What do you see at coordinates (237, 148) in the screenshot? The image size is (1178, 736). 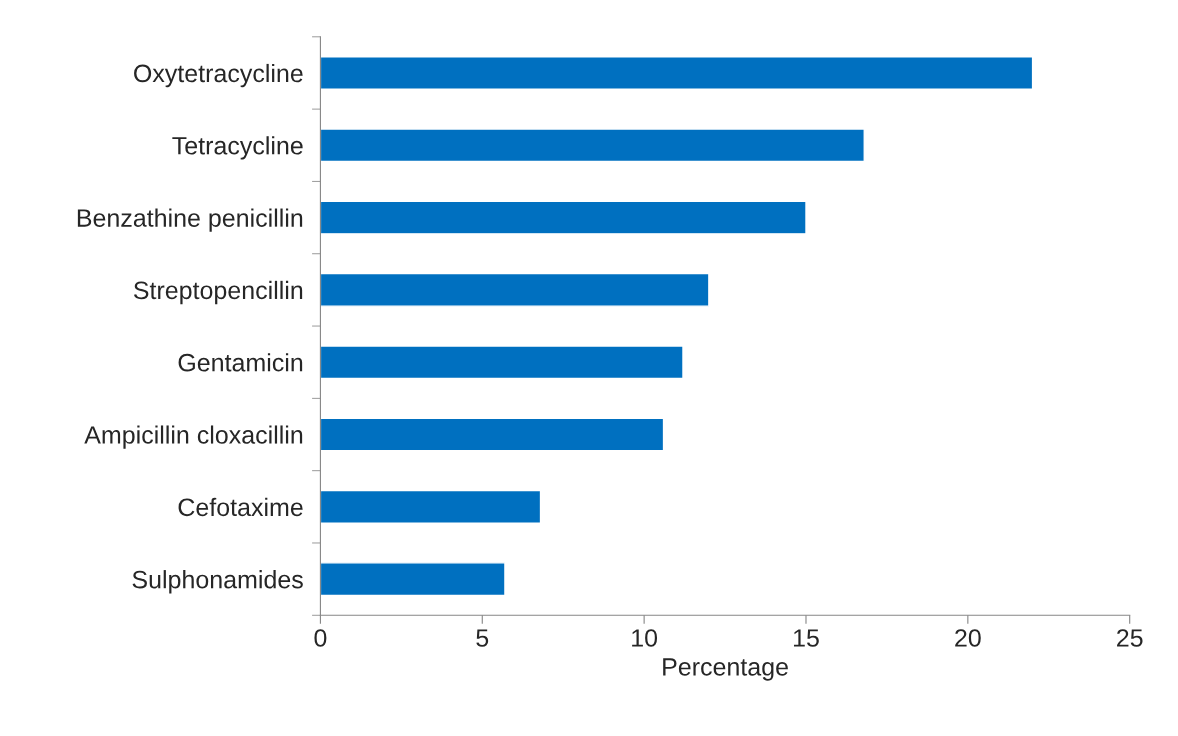 I see `y-tick-label: Tetracycline` at bounding box center [237, 148].